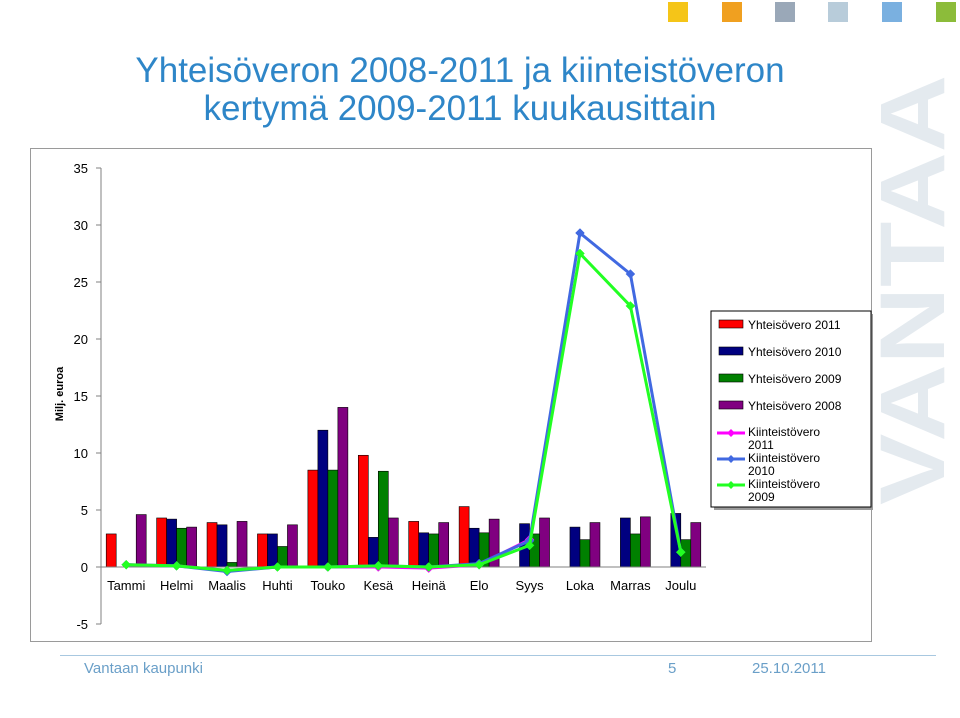  I want to click on accent-squares, so click(480, 12).